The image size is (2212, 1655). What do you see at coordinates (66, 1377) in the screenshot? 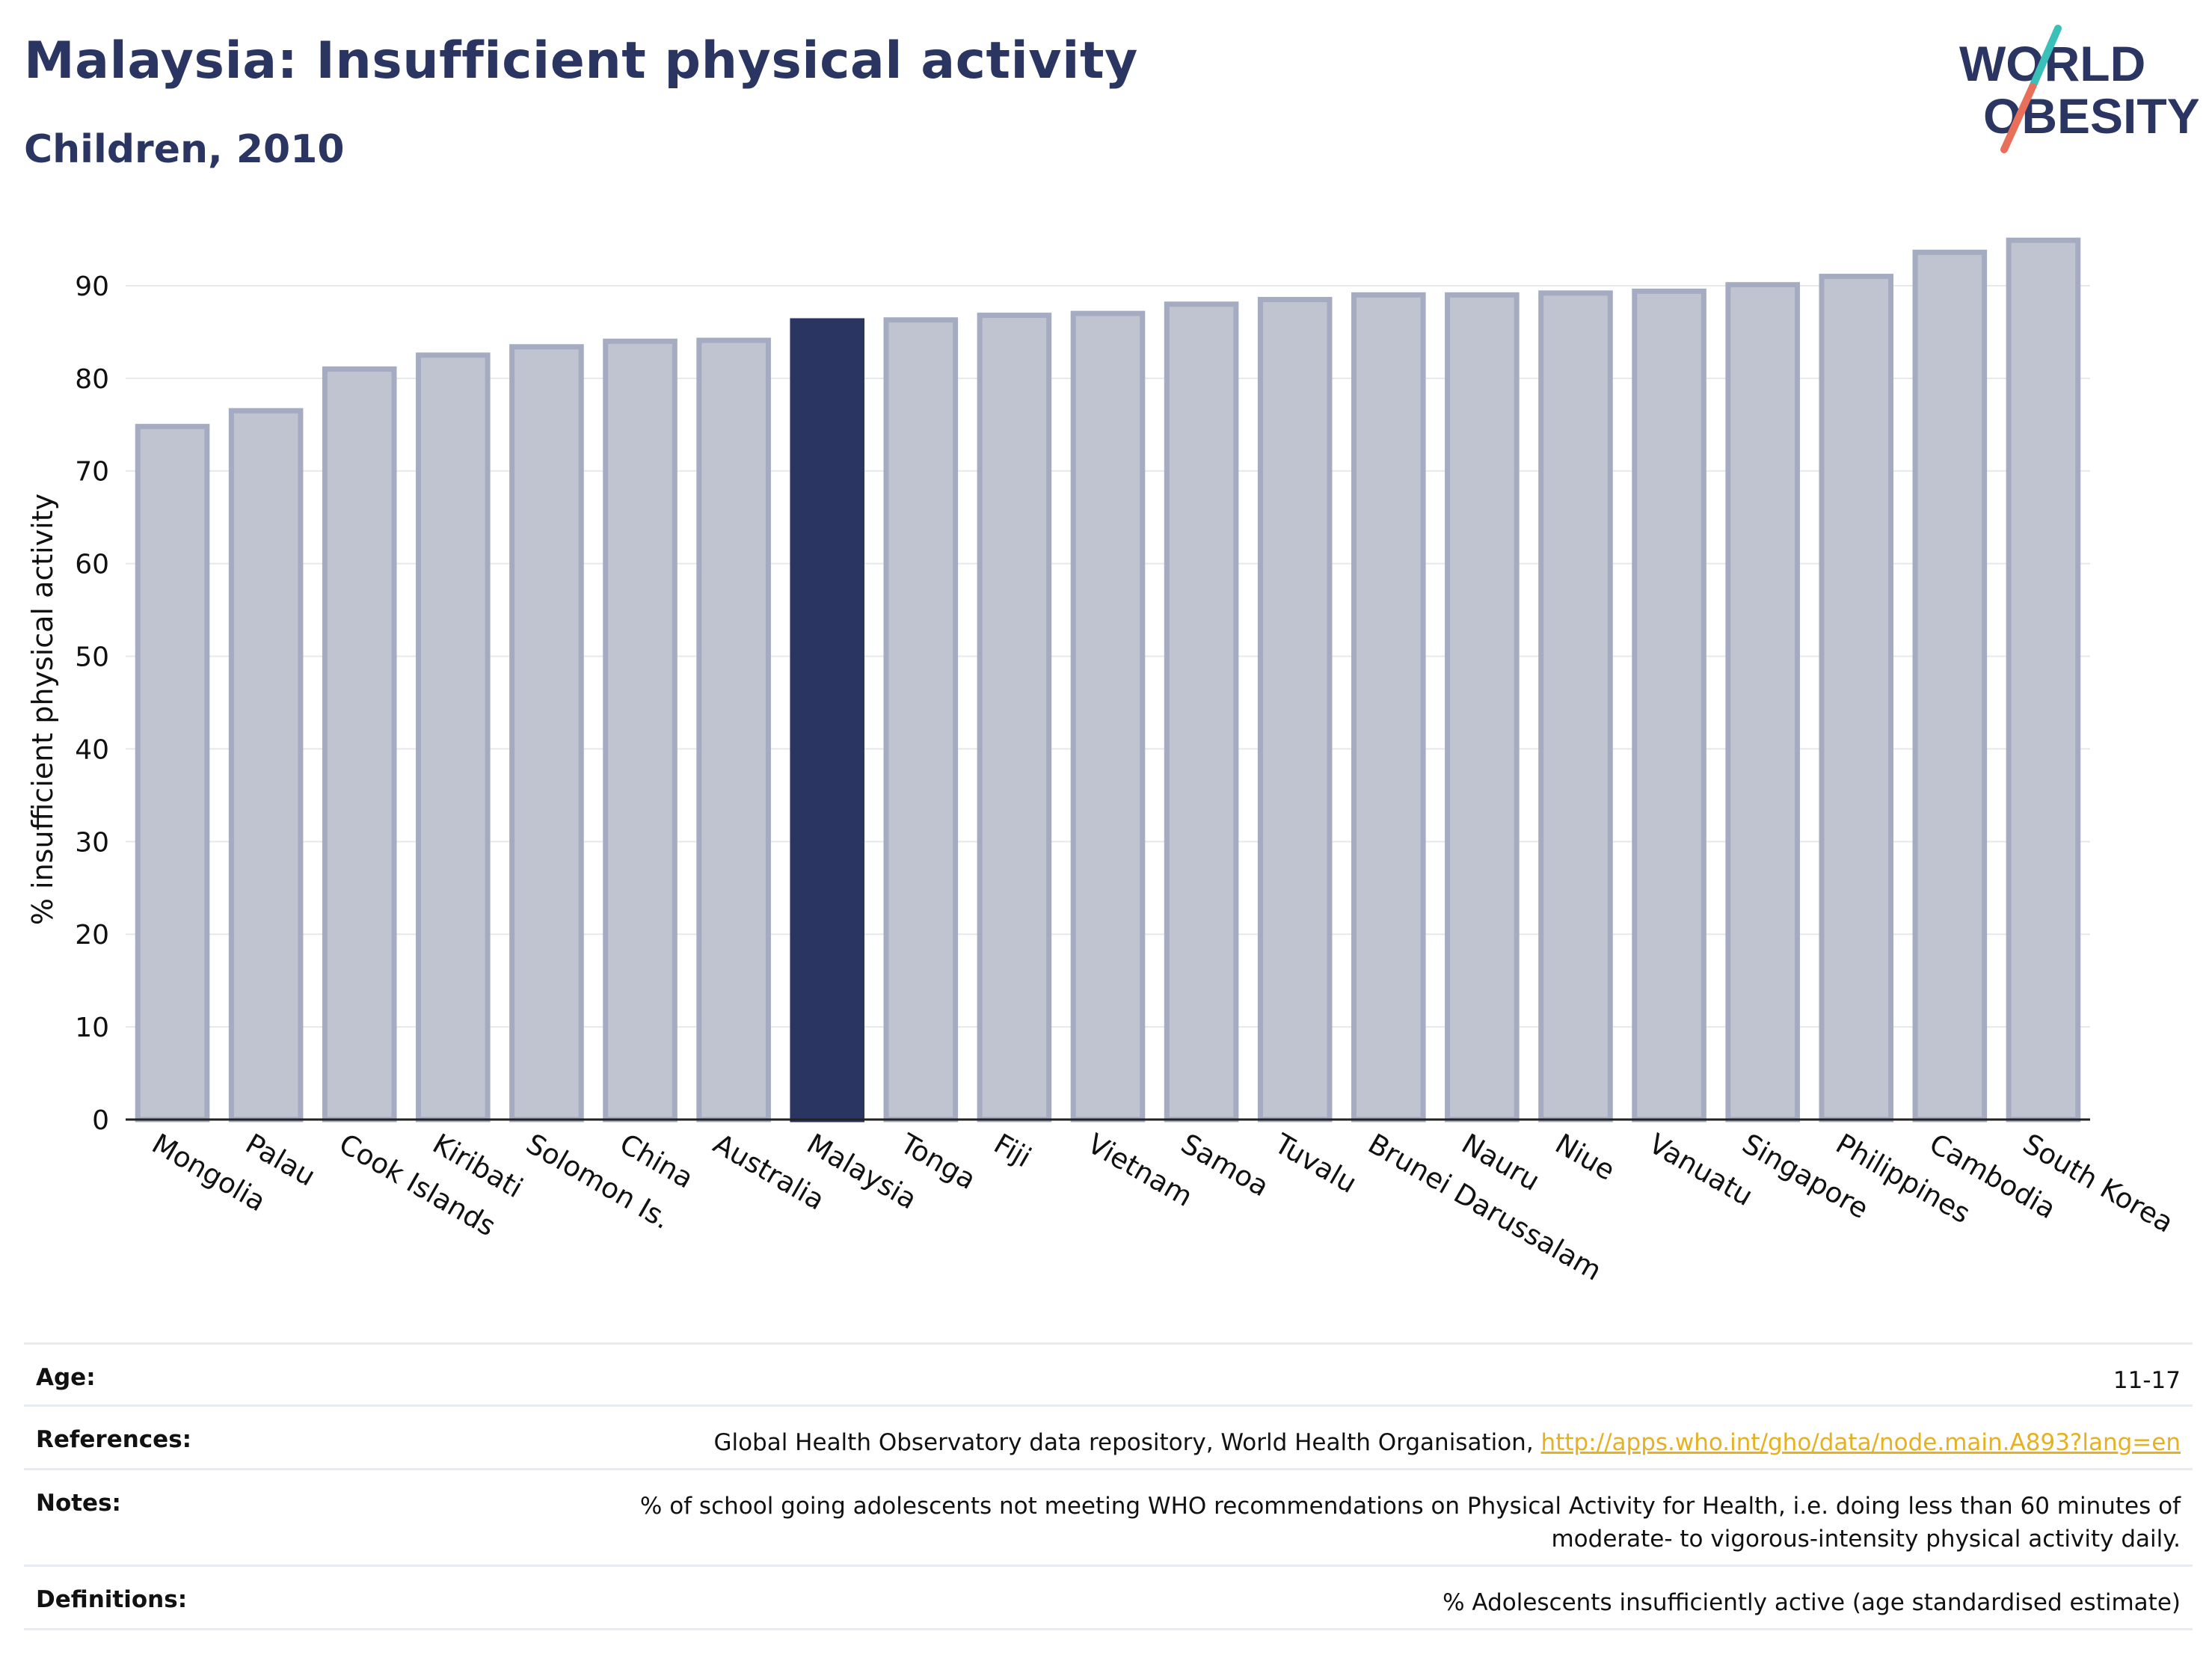
I see `age-label: Age:` at bounding box center [66, 1377].